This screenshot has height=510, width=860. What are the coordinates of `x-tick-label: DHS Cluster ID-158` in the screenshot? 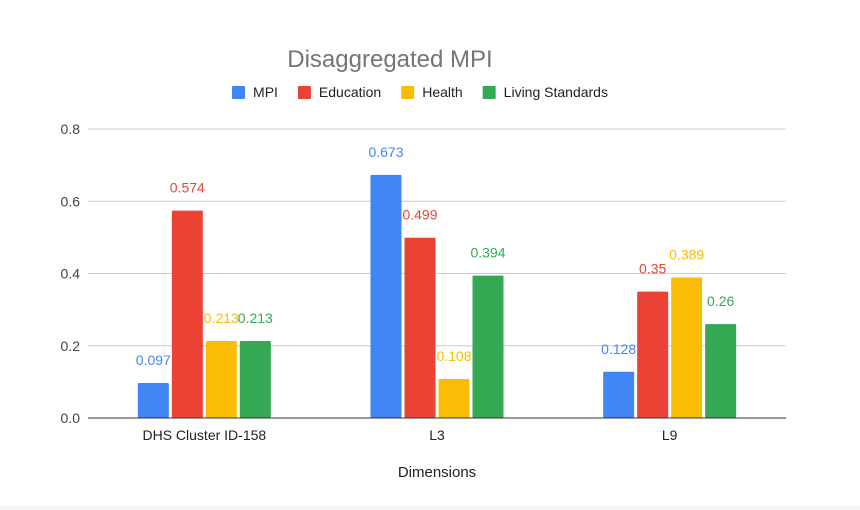 It's located at (204, 435).